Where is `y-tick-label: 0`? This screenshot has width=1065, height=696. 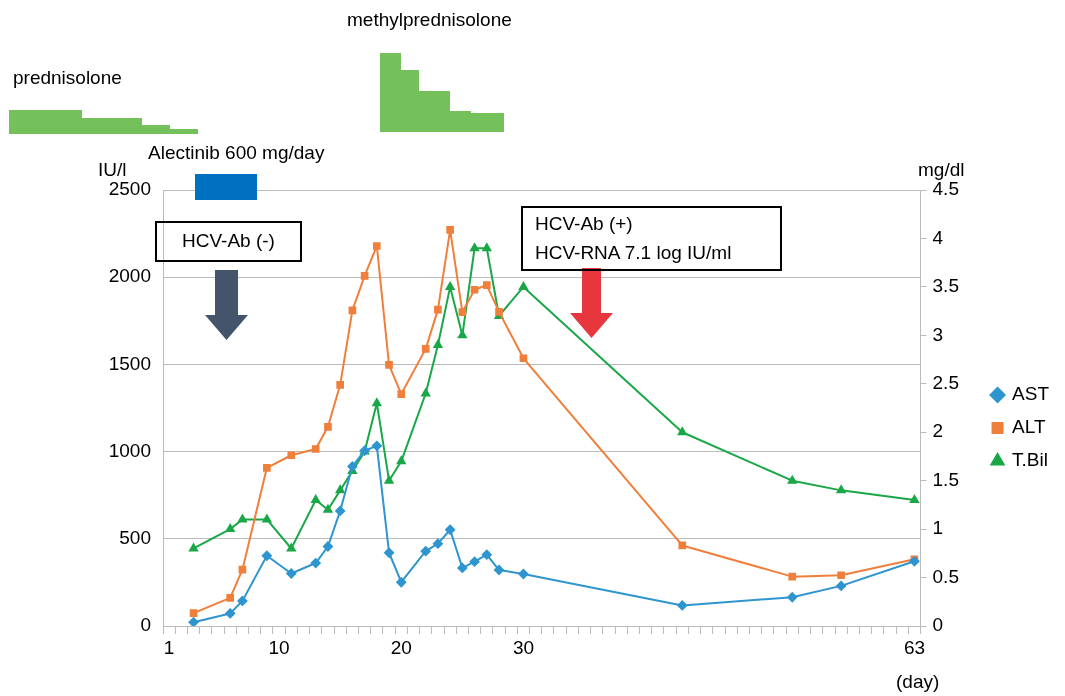
y-tick-label: 0 is located at coordinates (145, 625).